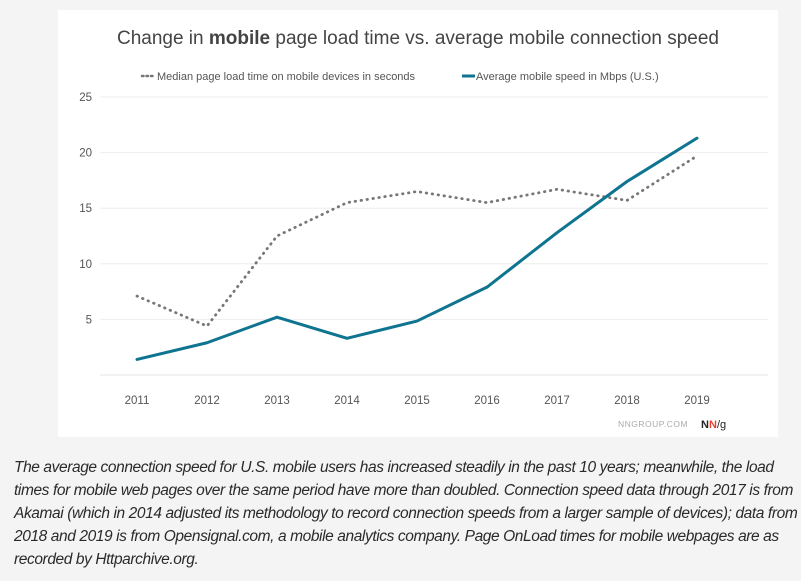 This screenshot has width=801, height=581. What do you see at coordinates (557, 401) in the screenshot?
I see `x-tick-label: 2017` at bounding box center [557, 401].